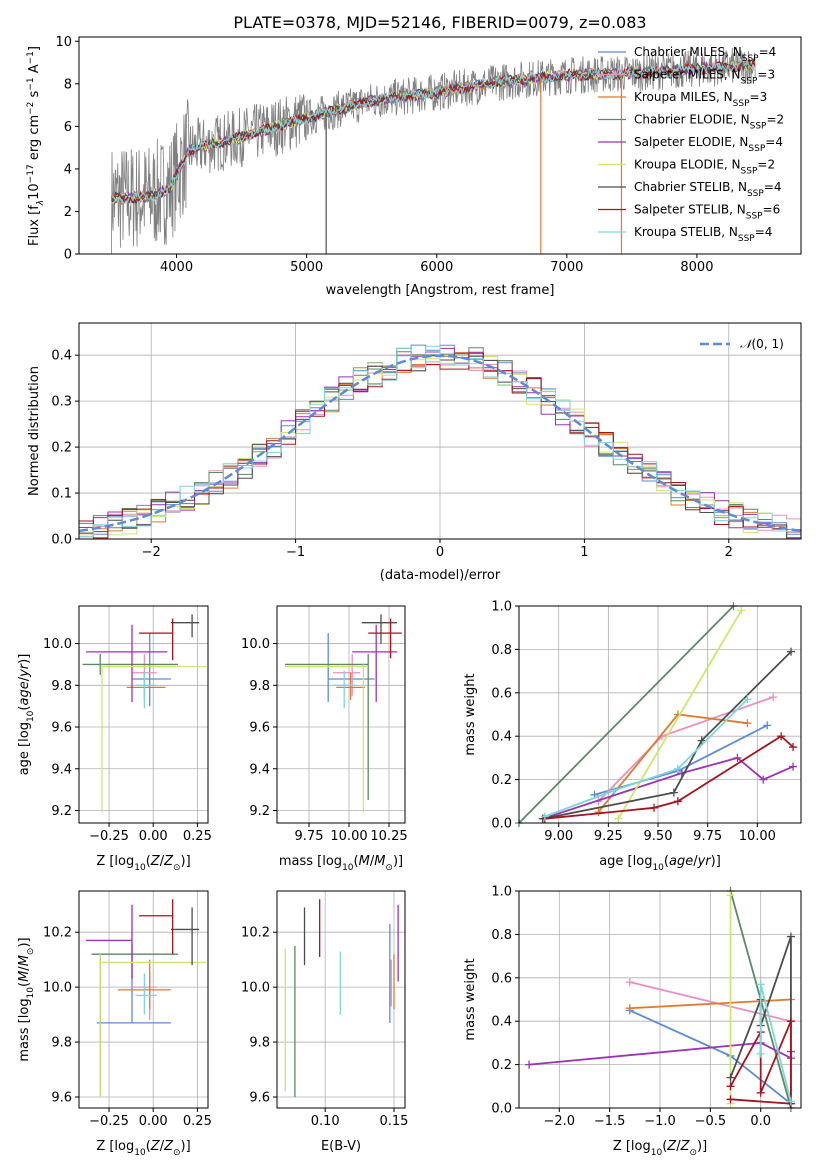 Image resolution: width=819 pixels, height=1170 pixels. Describe the element at coordinates (309, 836) in the screenshot. I see `x-tick-label: 9.75` at that location.